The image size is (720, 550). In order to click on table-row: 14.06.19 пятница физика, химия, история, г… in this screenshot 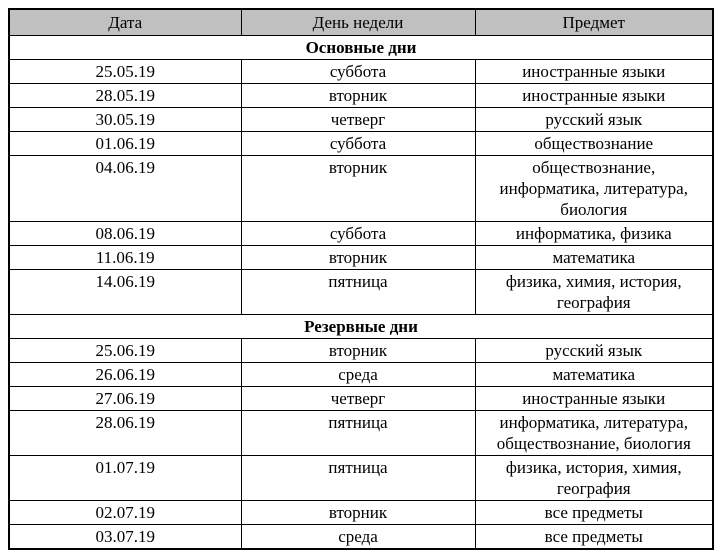, I will do `click(361, 292)`.